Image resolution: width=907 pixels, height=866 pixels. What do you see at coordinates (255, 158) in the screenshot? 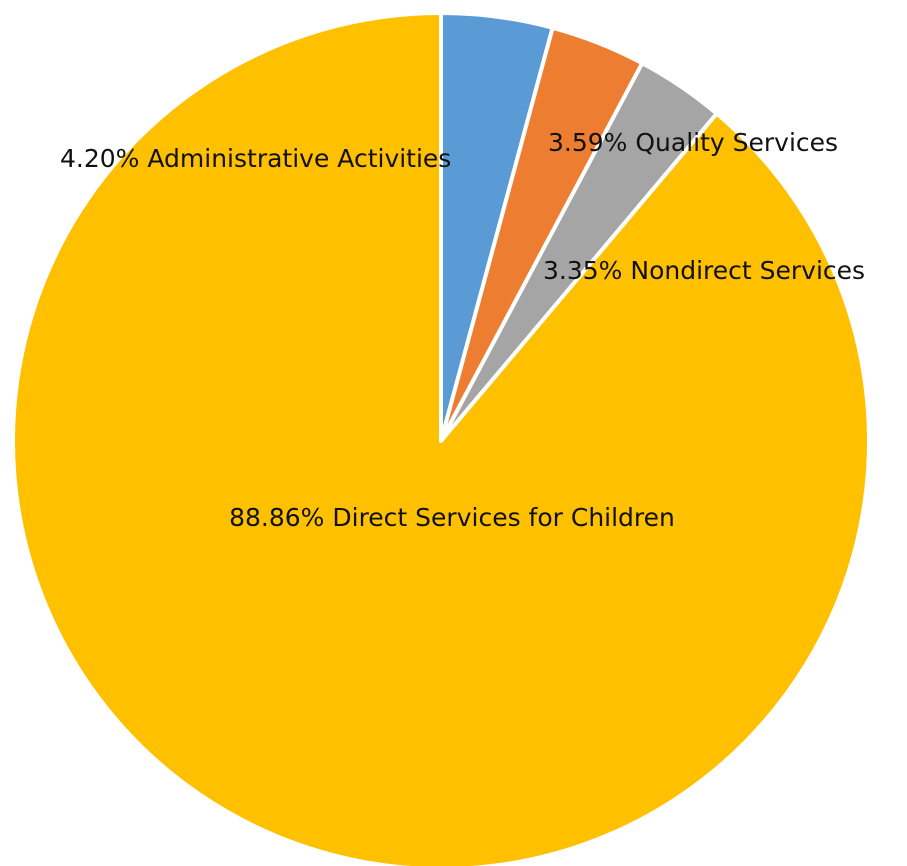
I see `data-label-administrative-activities: 4.20% Administrative Activities` at bounding box center [255, 158].